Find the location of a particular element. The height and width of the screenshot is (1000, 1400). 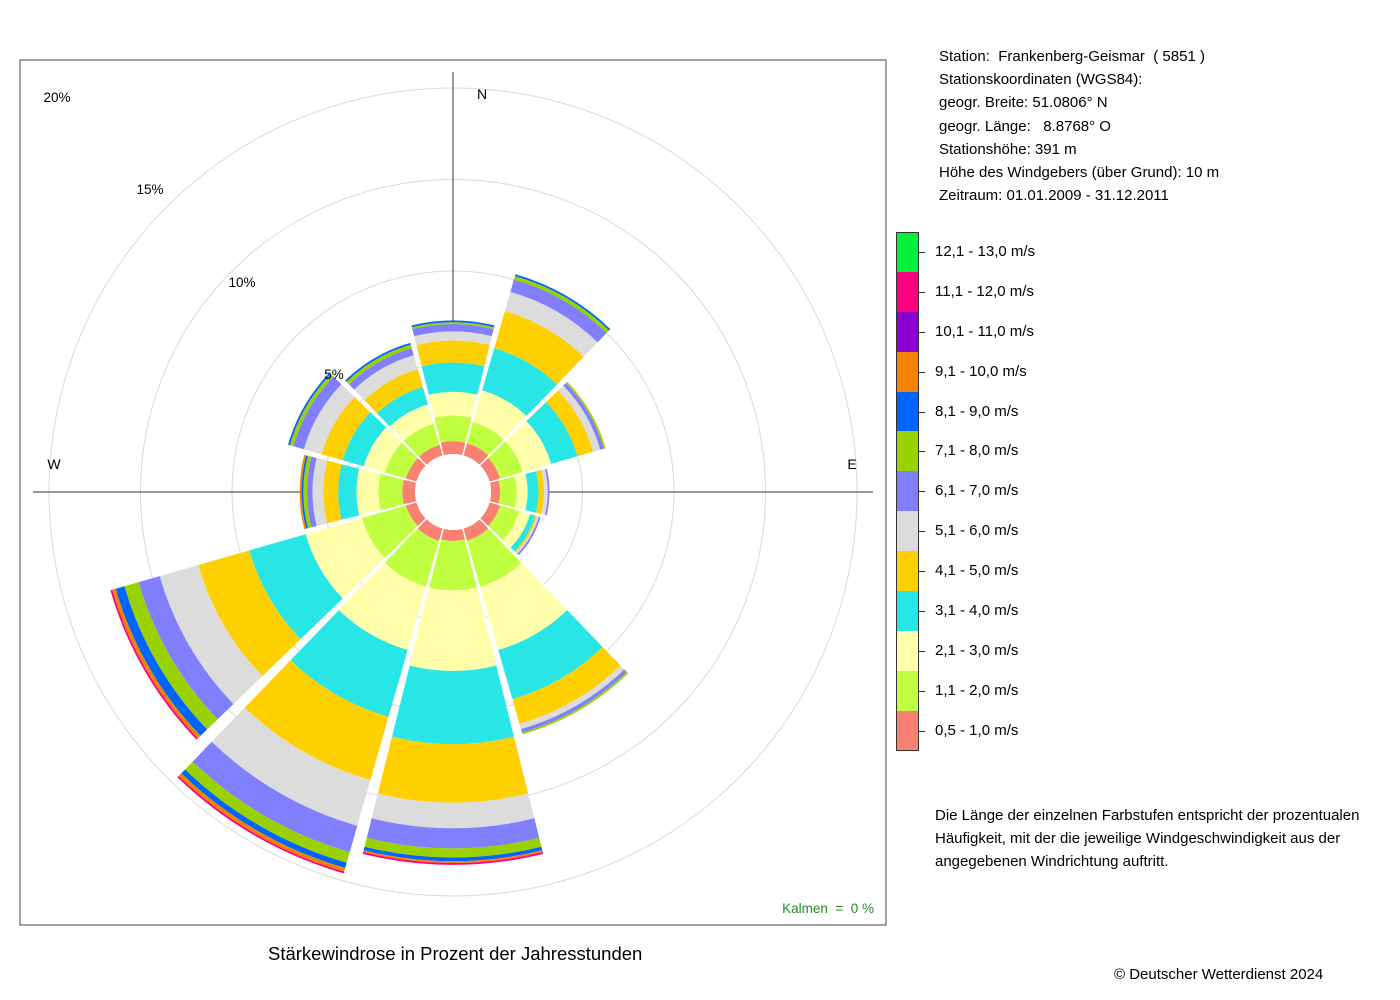

legend-item: 8,1 - 9,0 m/s is located at coordinates (1046, 411).